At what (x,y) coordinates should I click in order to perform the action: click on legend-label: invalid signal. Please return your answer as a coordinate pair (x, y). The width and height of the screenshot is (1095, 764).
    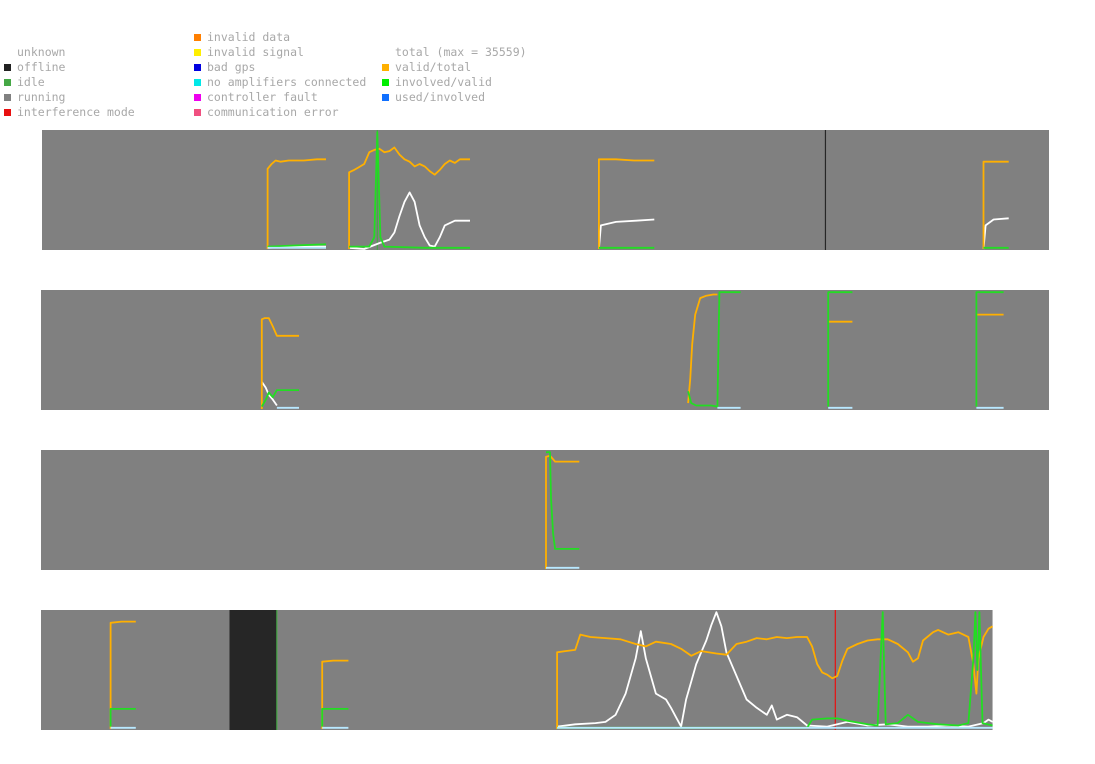
    Looking at the image, I should click on (255, 52).